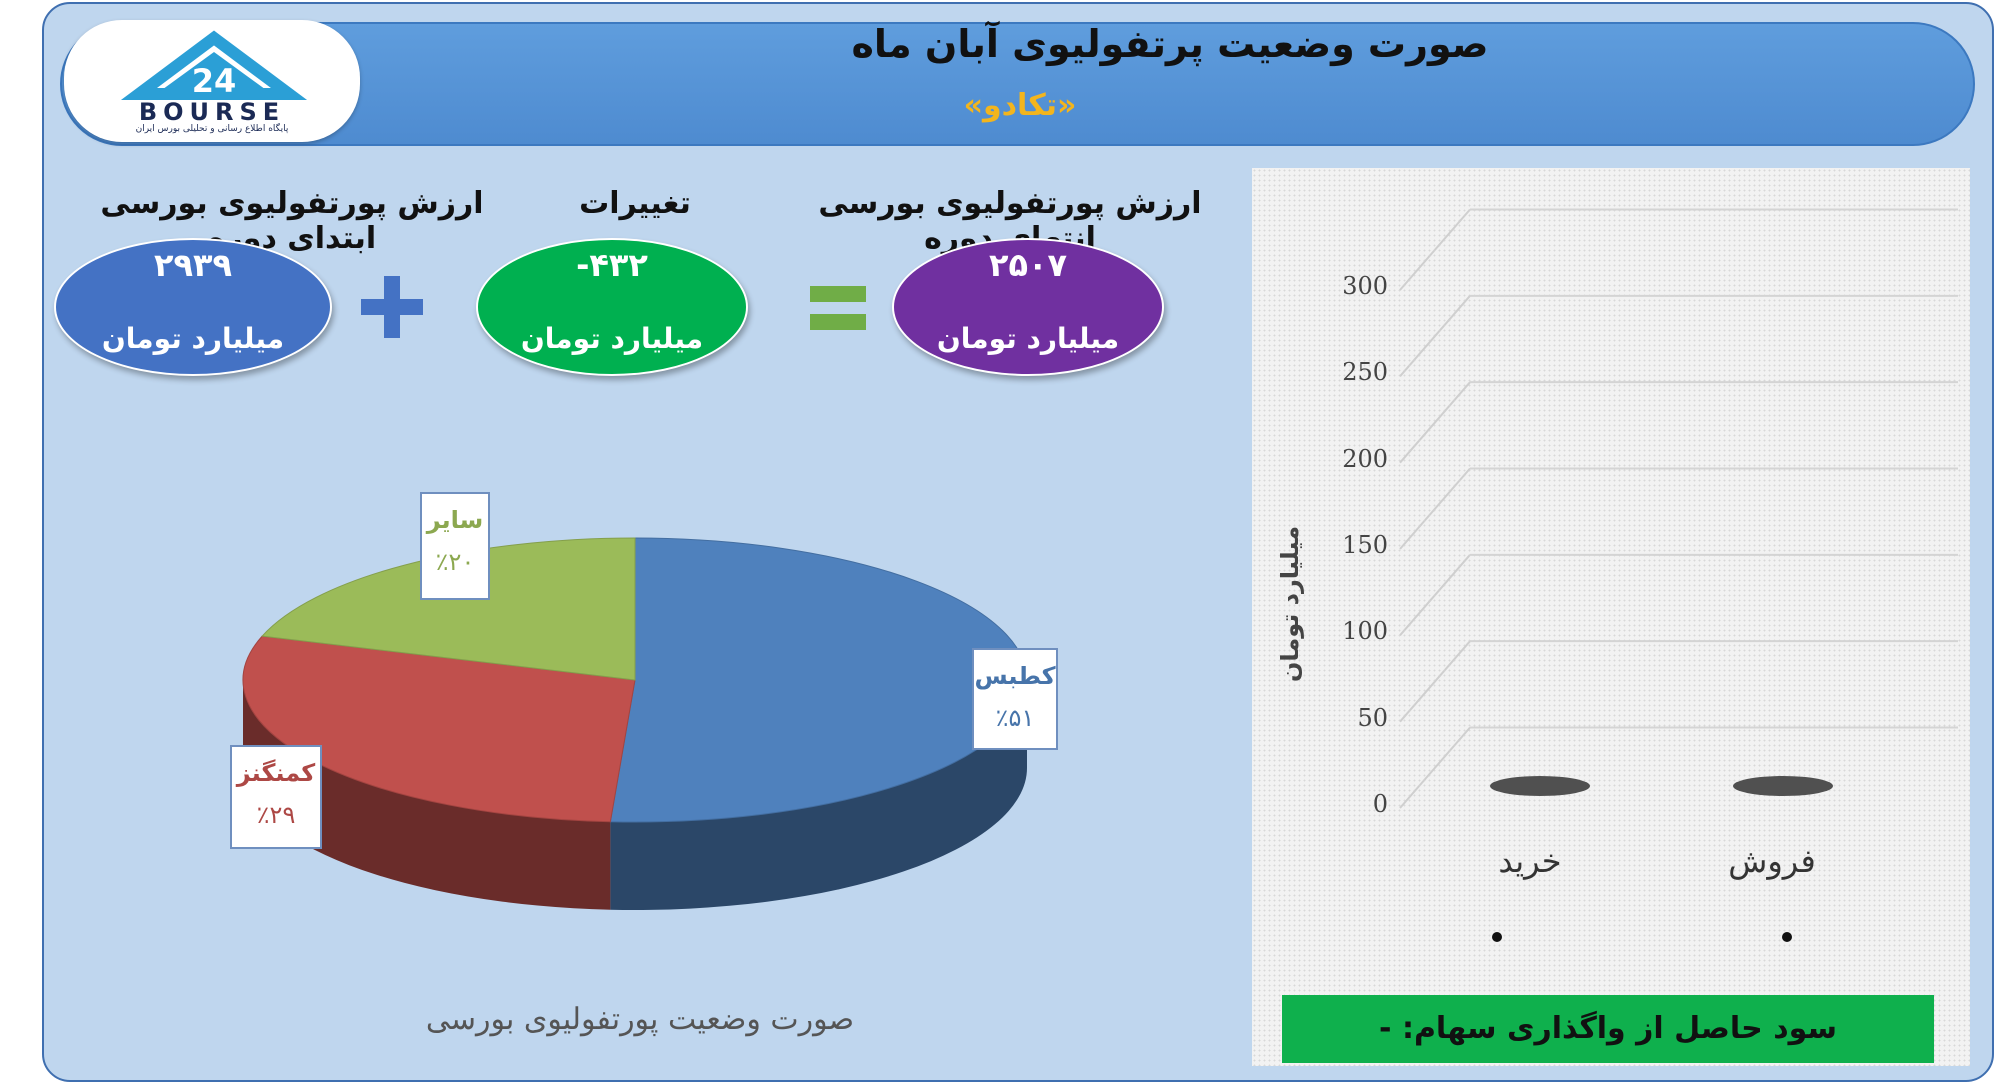  I want to click on y-tick-label: 0, so click(1380, 804).